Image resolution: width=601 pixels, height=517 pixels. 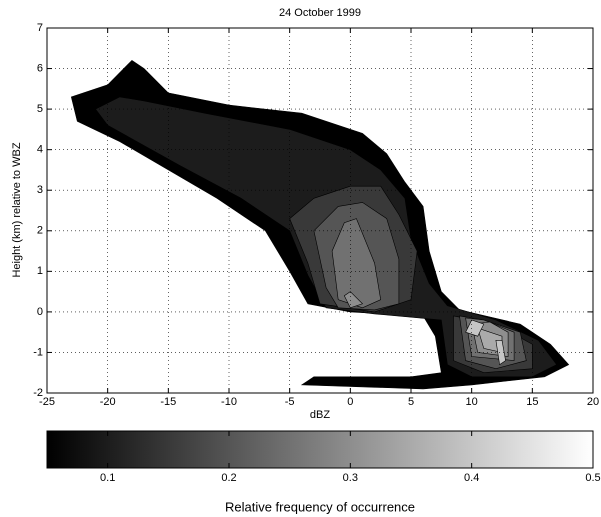 What do you see at coordinates (40, 150) in the screenshot?
I see `y-tick-label: 4` at bounding box center [40, 150].